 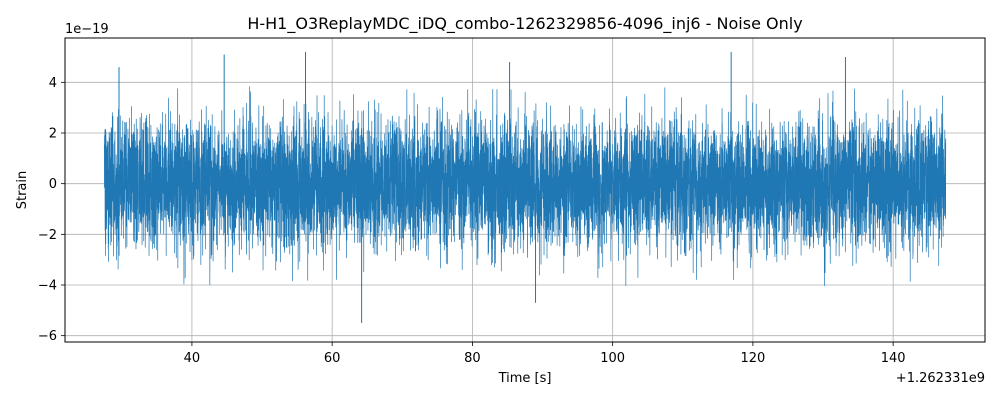 What do you see at coordinates (752, 358) in the screenshot?
I see `x-tick-label: 120` at bounding box center [752, 358].